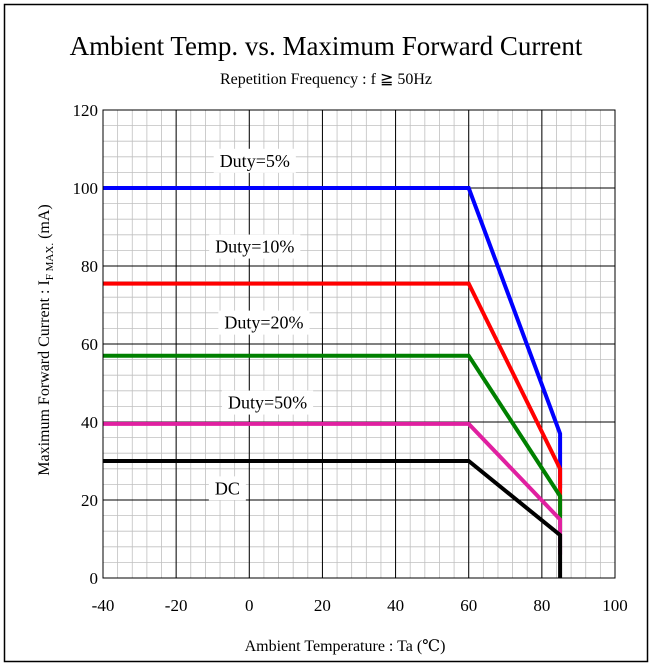  What do you see at coordinates (176, 605) in the screenshot?
I see `x-tick-label: -20` at bounding box center [176, 605].